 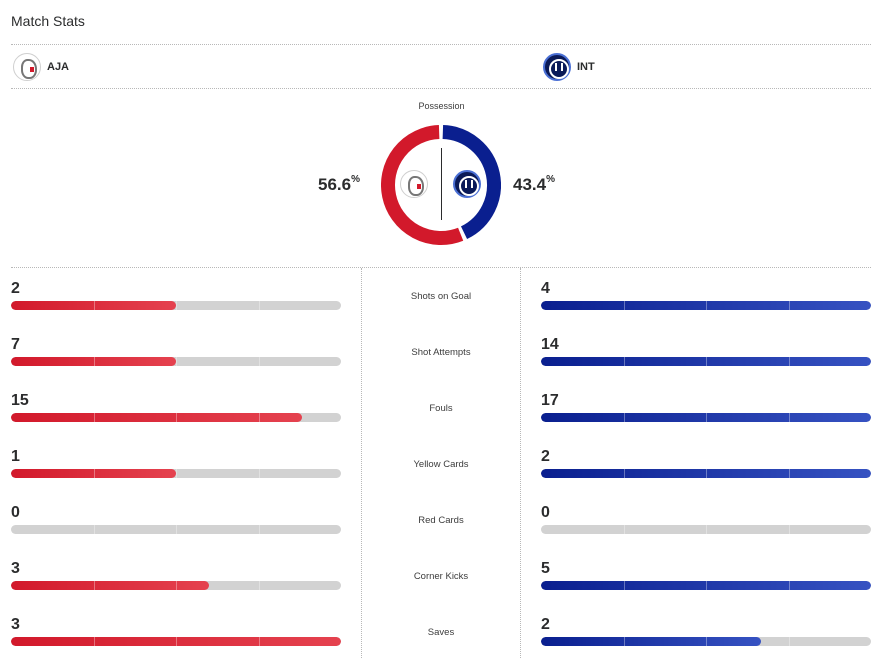 I want to click on away-stat-value: 4, so click(x=545, y=288).